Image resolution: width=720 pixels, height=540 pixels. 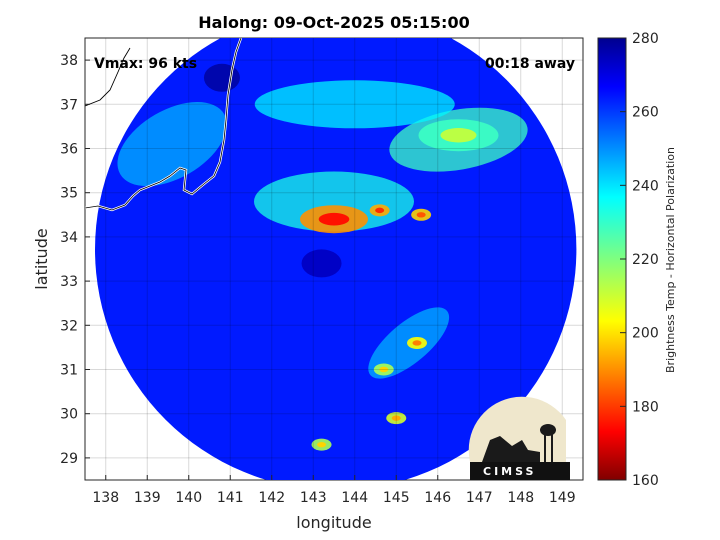 I want to click on x-tick-label: 145, so click(x=396, y=498).